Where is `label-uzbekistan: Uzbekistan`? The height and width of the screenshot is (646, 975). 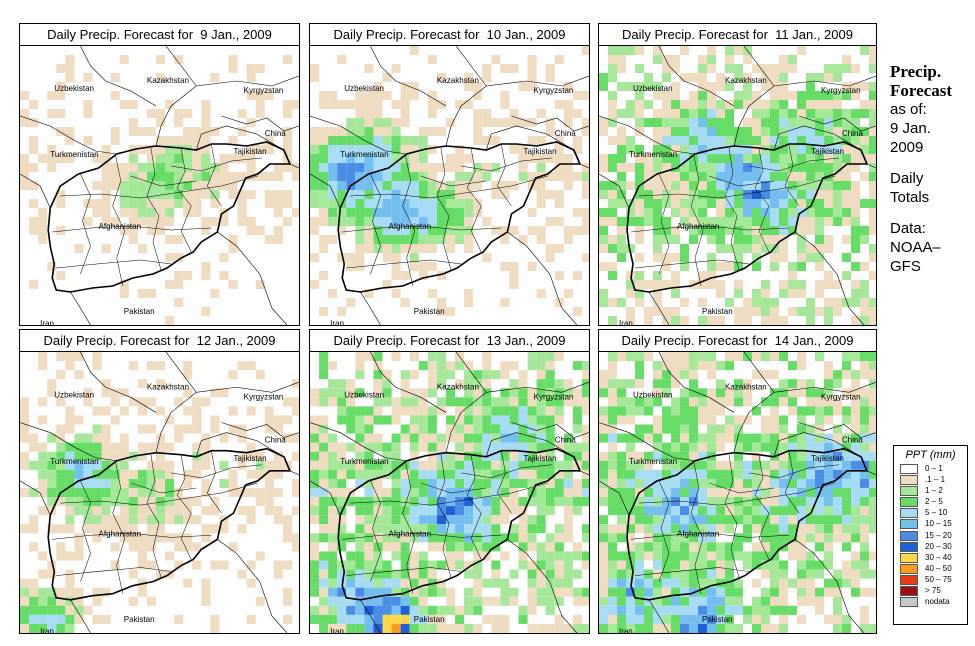
label-uzbekistan: Uzbekistan is located at coordinates (74, 88).